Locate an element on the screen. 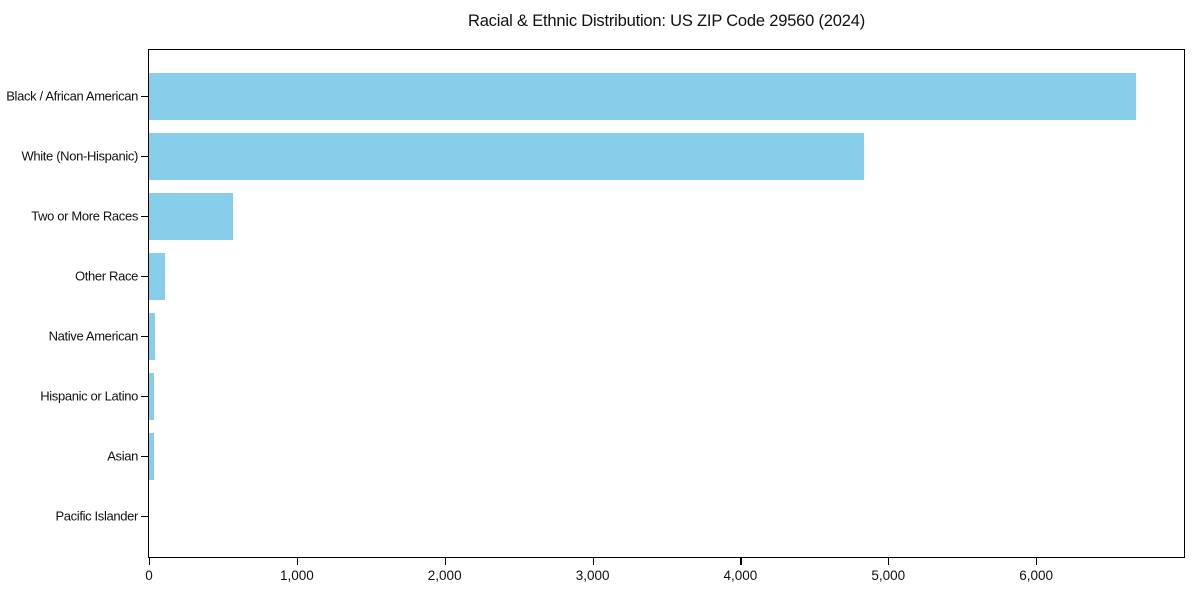  x-tick-label-2-000: 2,000 is located at coordinates (444, 575).